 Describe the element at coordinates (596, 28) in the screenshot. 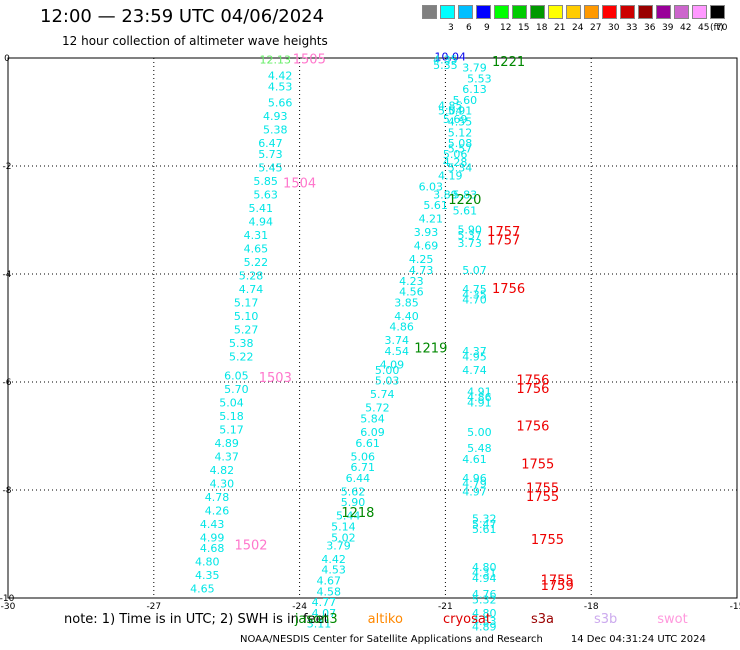

I see `legend-label: 27` at that location.